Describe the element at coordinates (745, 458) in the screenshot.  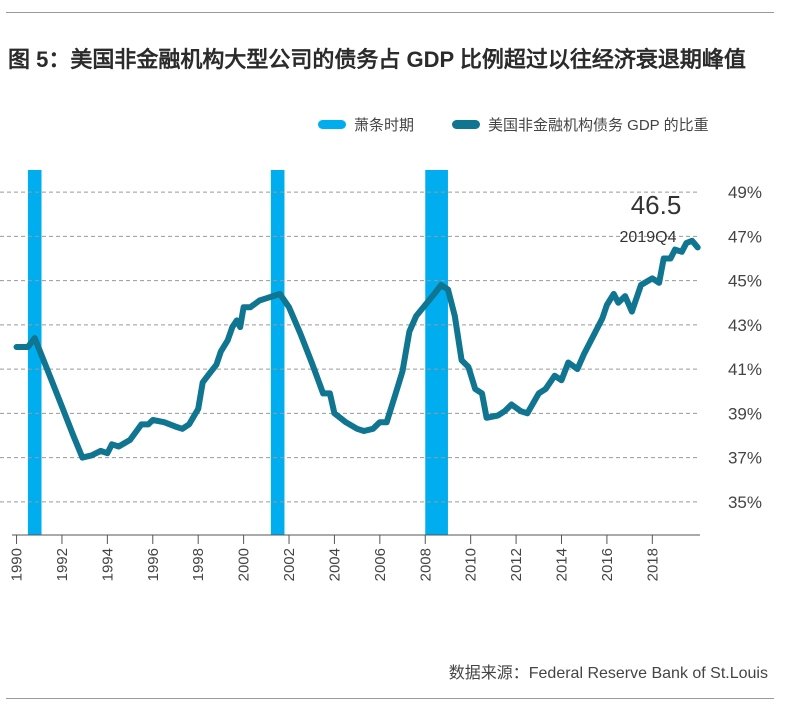
I see `y-tick-label: 37%` at that location.